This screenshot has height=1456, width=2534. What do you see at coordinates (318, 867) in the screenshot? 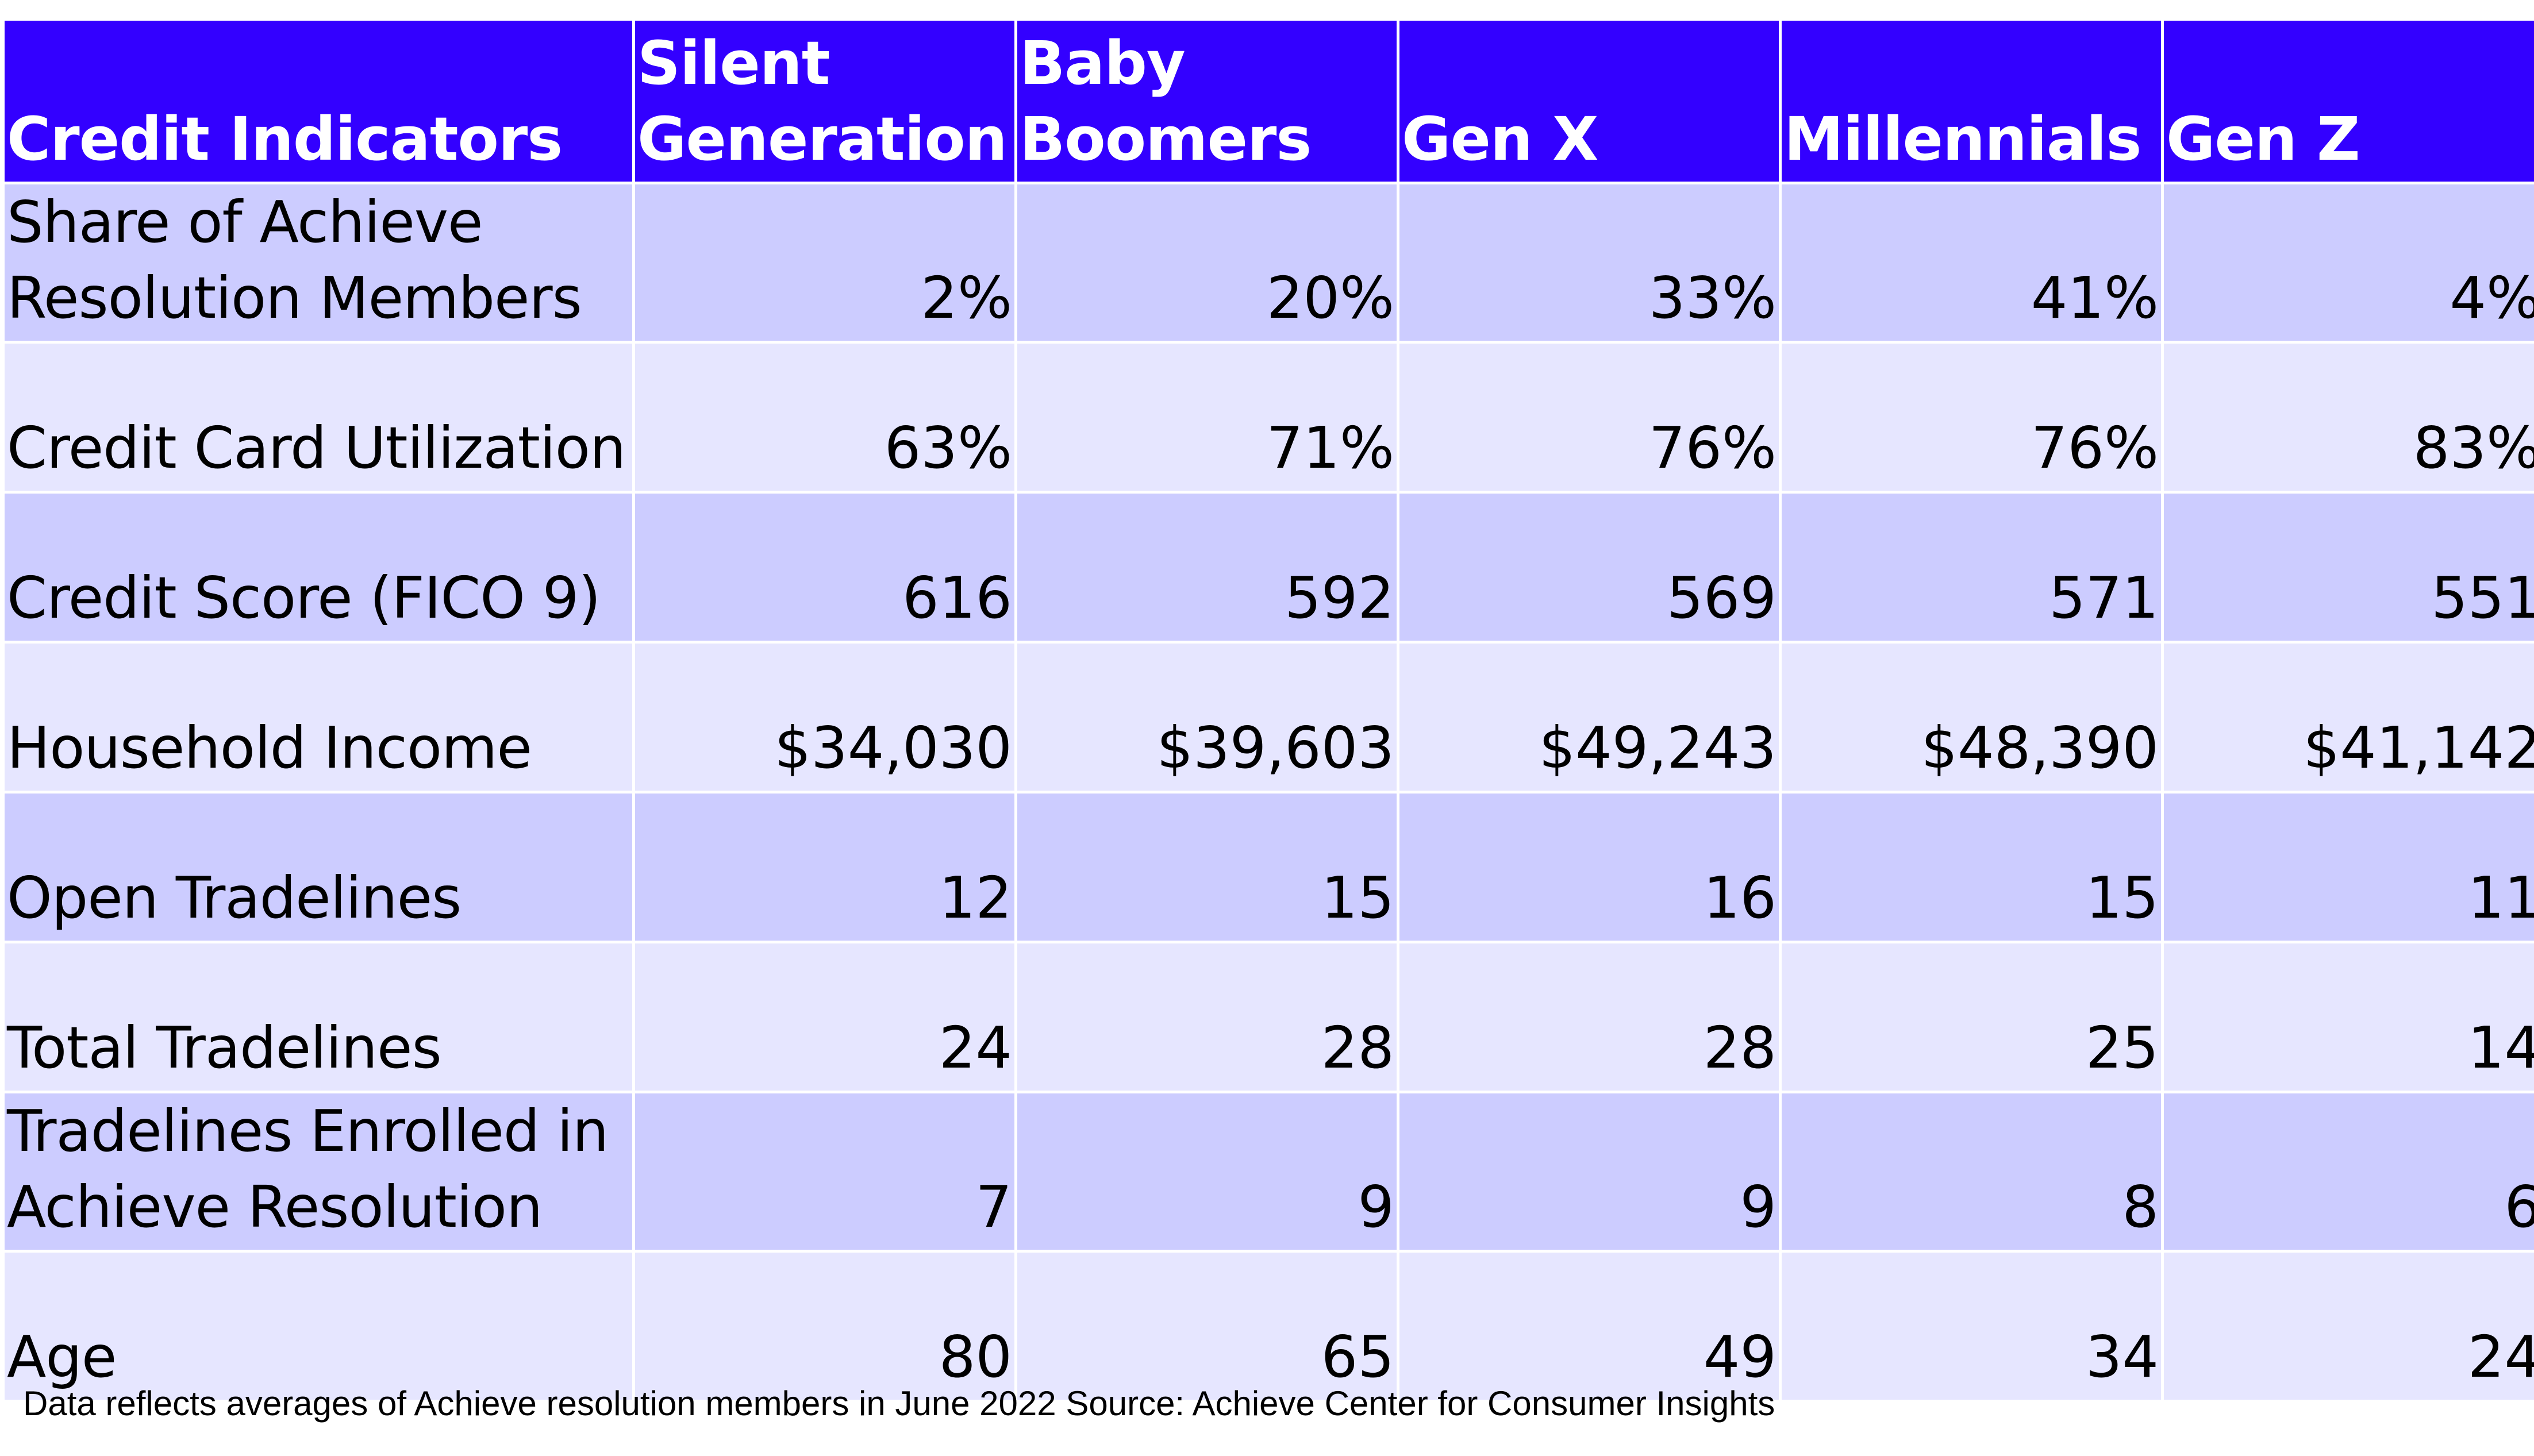
I see `row-label: Open Tradelines` at bounding box center [318, 867].